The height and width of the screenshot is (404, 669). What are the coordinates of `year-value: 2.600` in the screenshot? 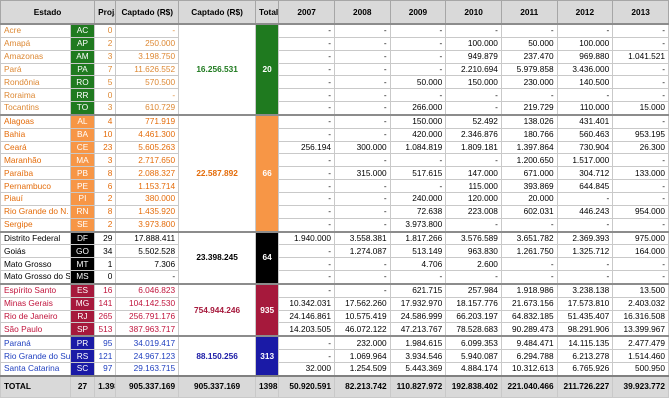 It's located at (473, 264).